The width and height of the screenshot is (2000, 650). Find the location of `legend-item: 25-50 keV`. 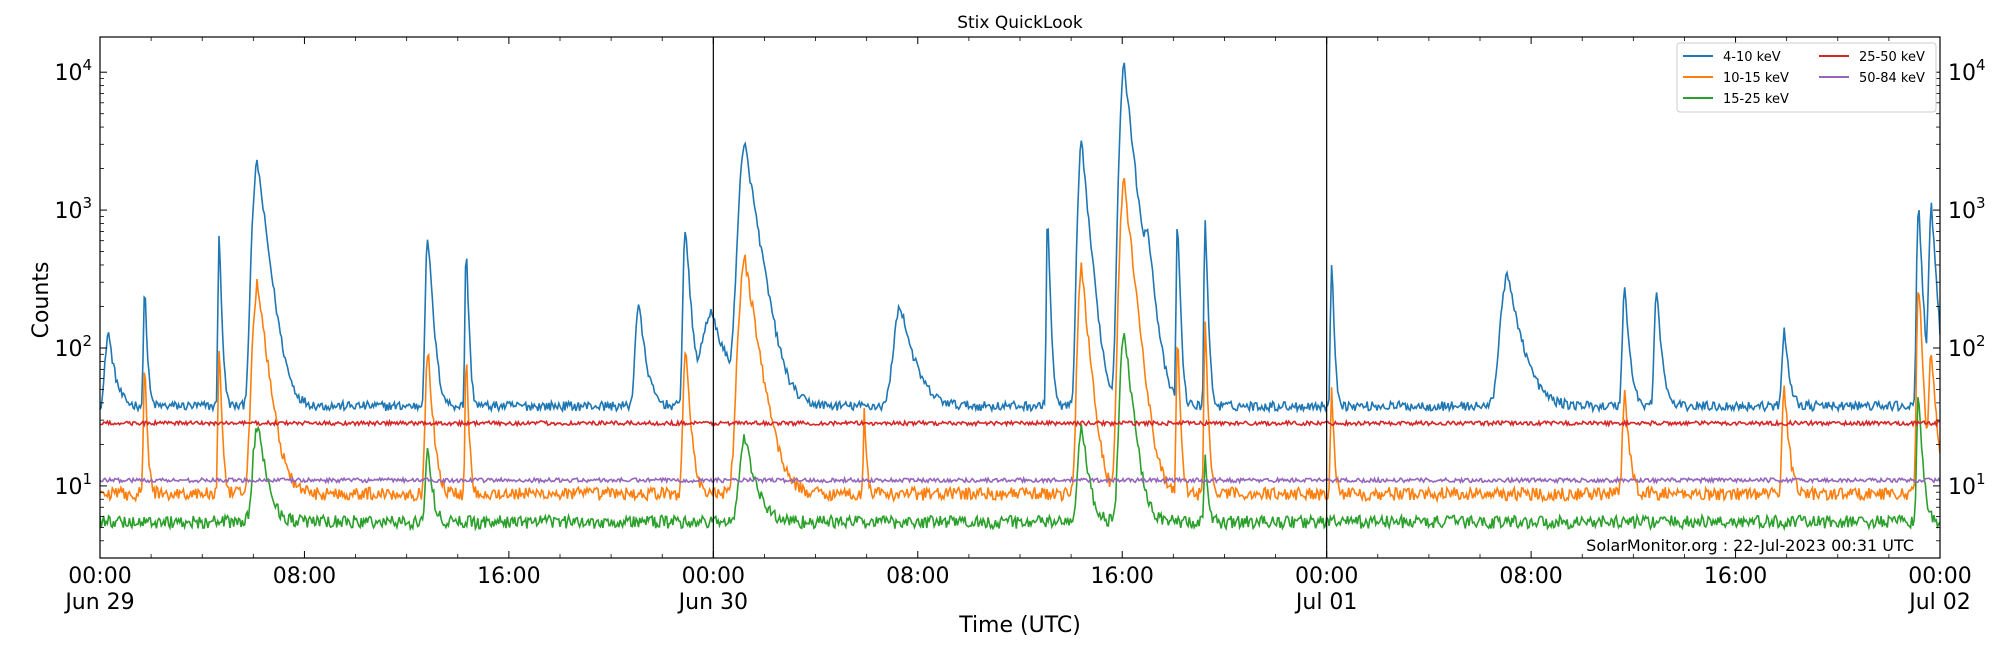

legend-item: 25-50 keV is located at coordinates (1872, 57).